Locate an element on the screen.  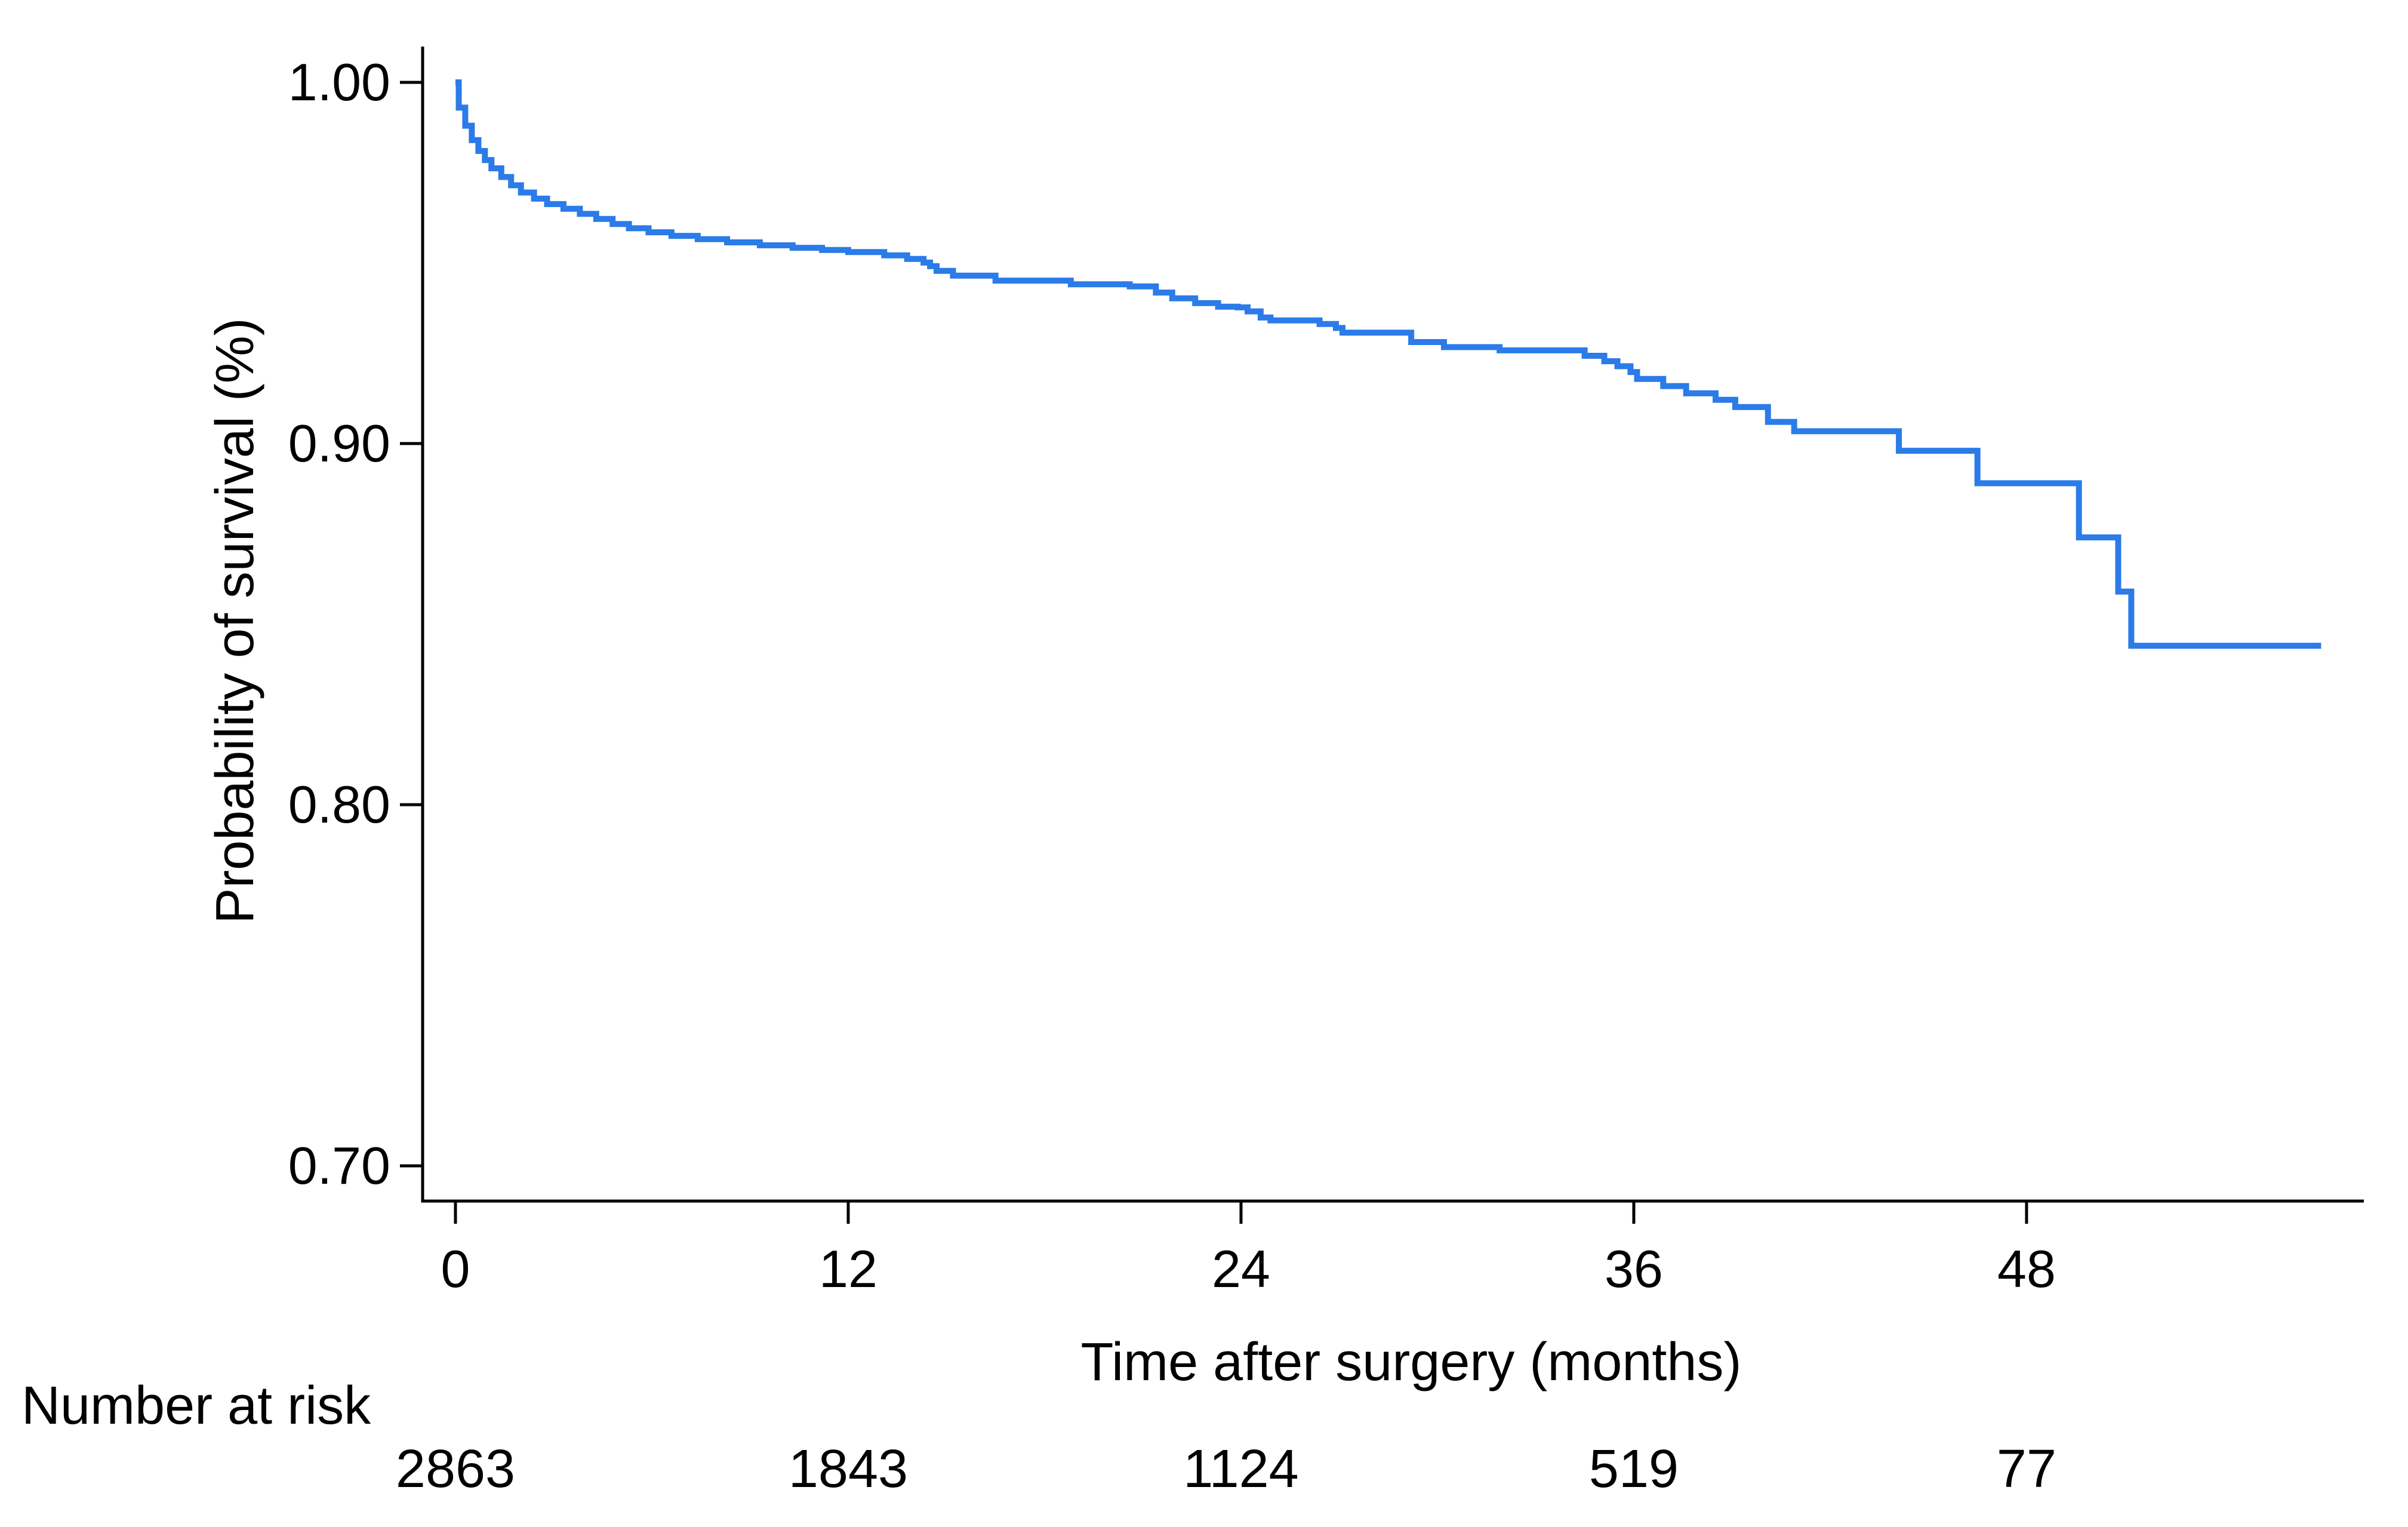
y-axis-title: Probability of survival (%) is located at coordinates (235, 620).